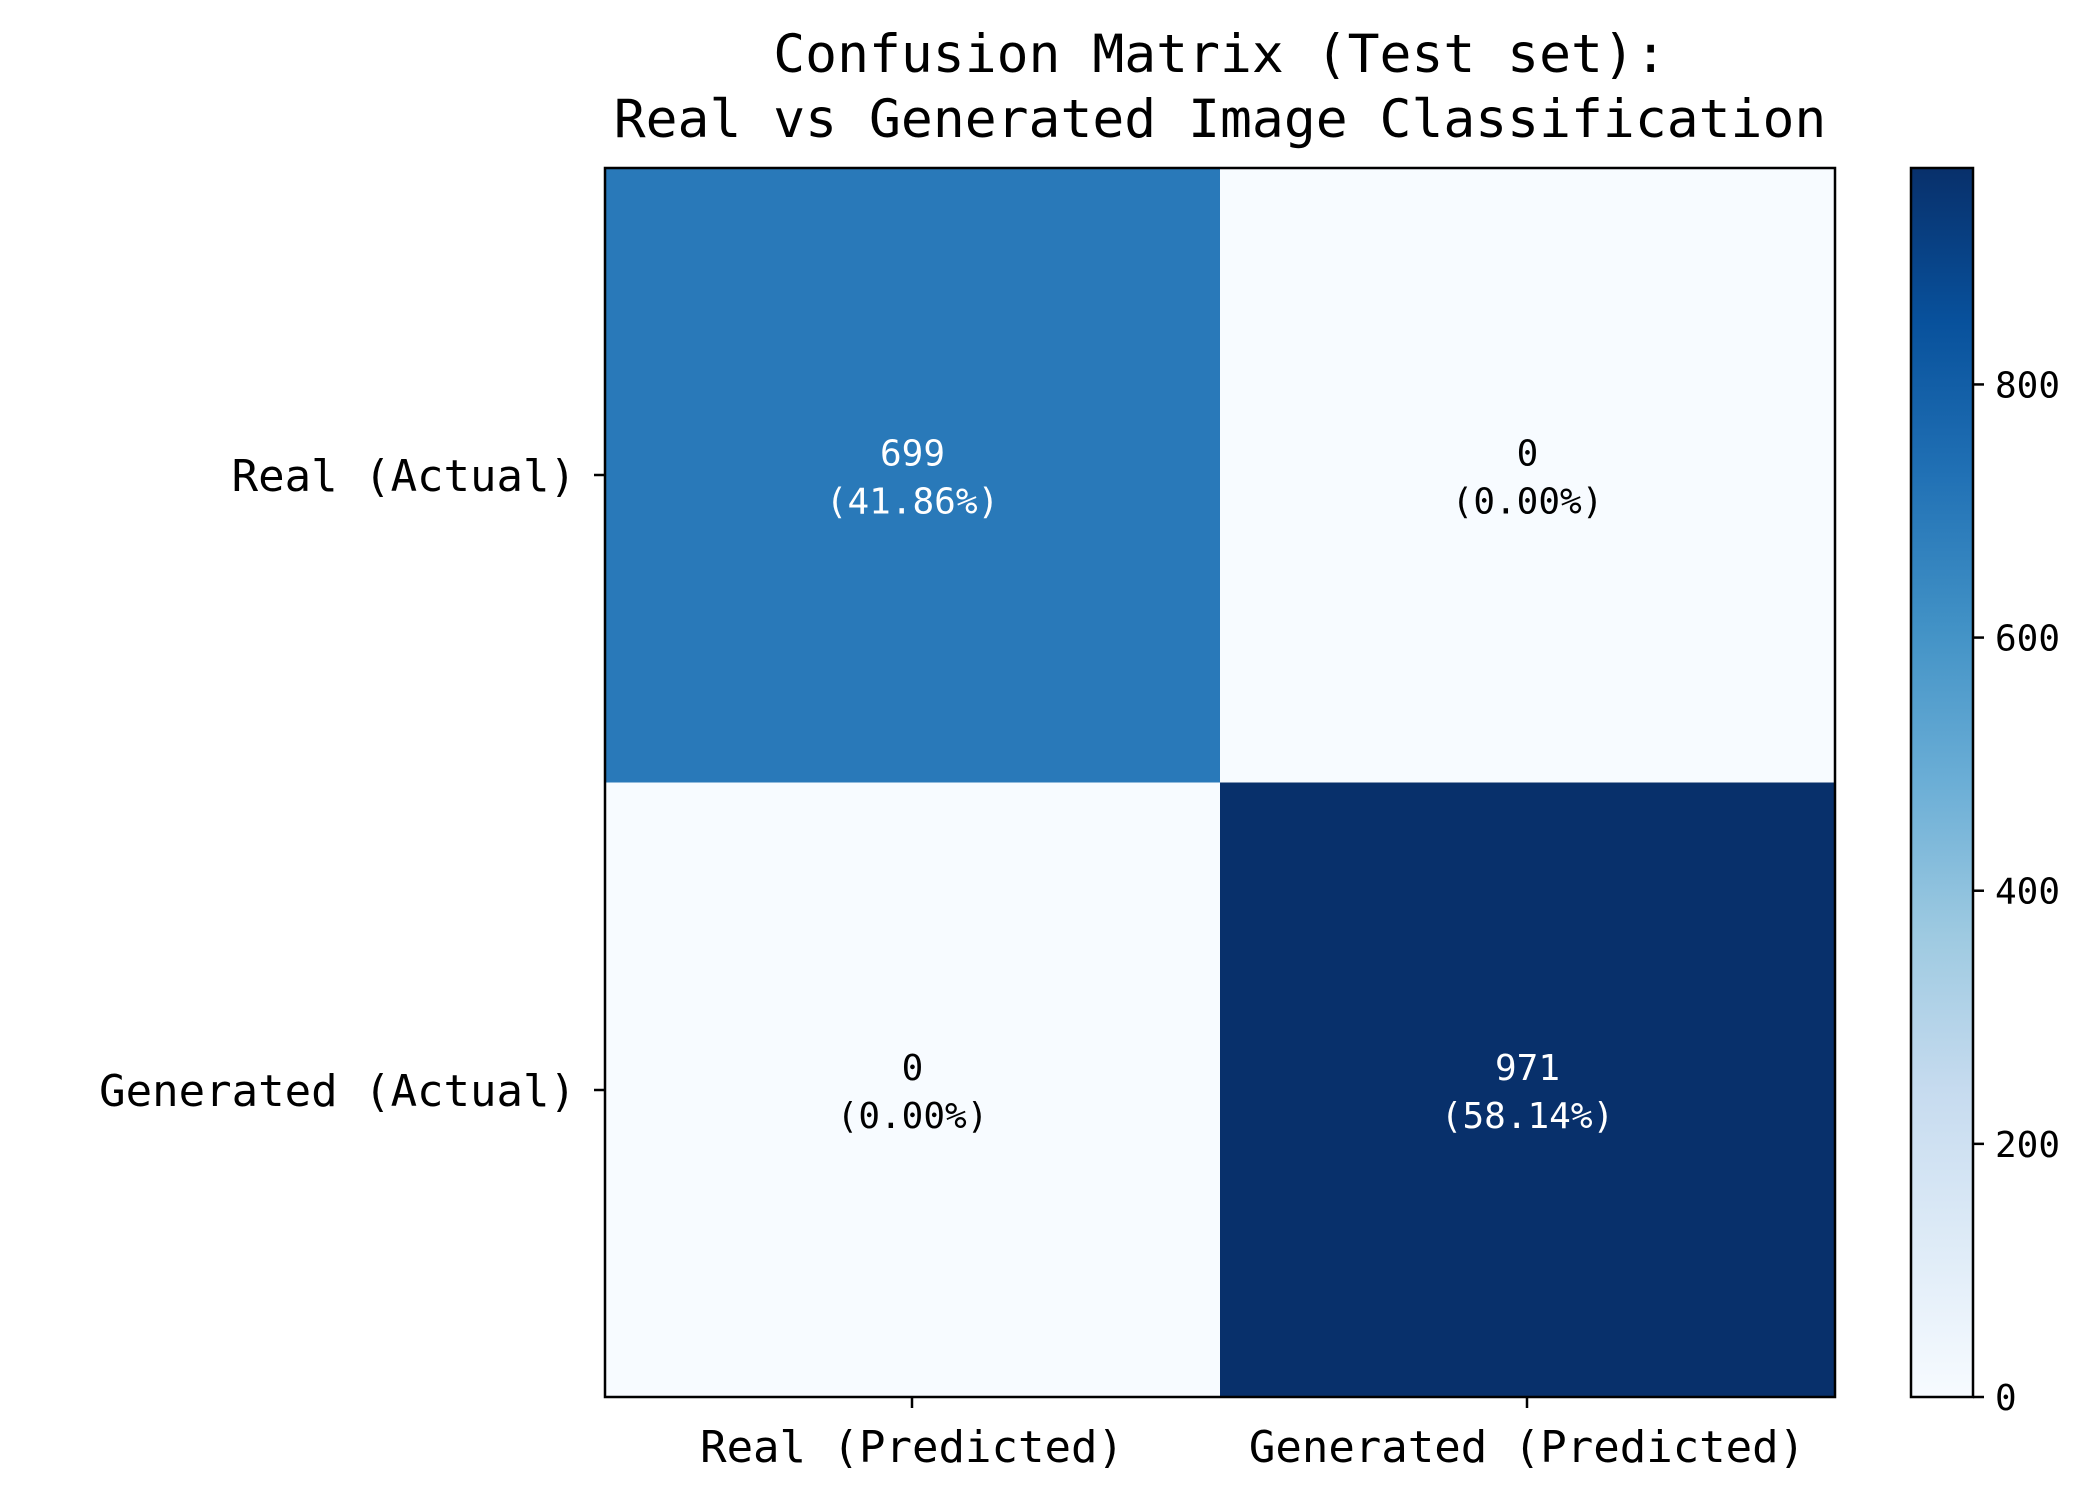 The height and width of the screenshot is (1501, 2095). What do you see at coordinates (2027, 1145) in the screenshot?
I see `colorbar-tick-label-200: 200` at bounding box center [2027, 1145].